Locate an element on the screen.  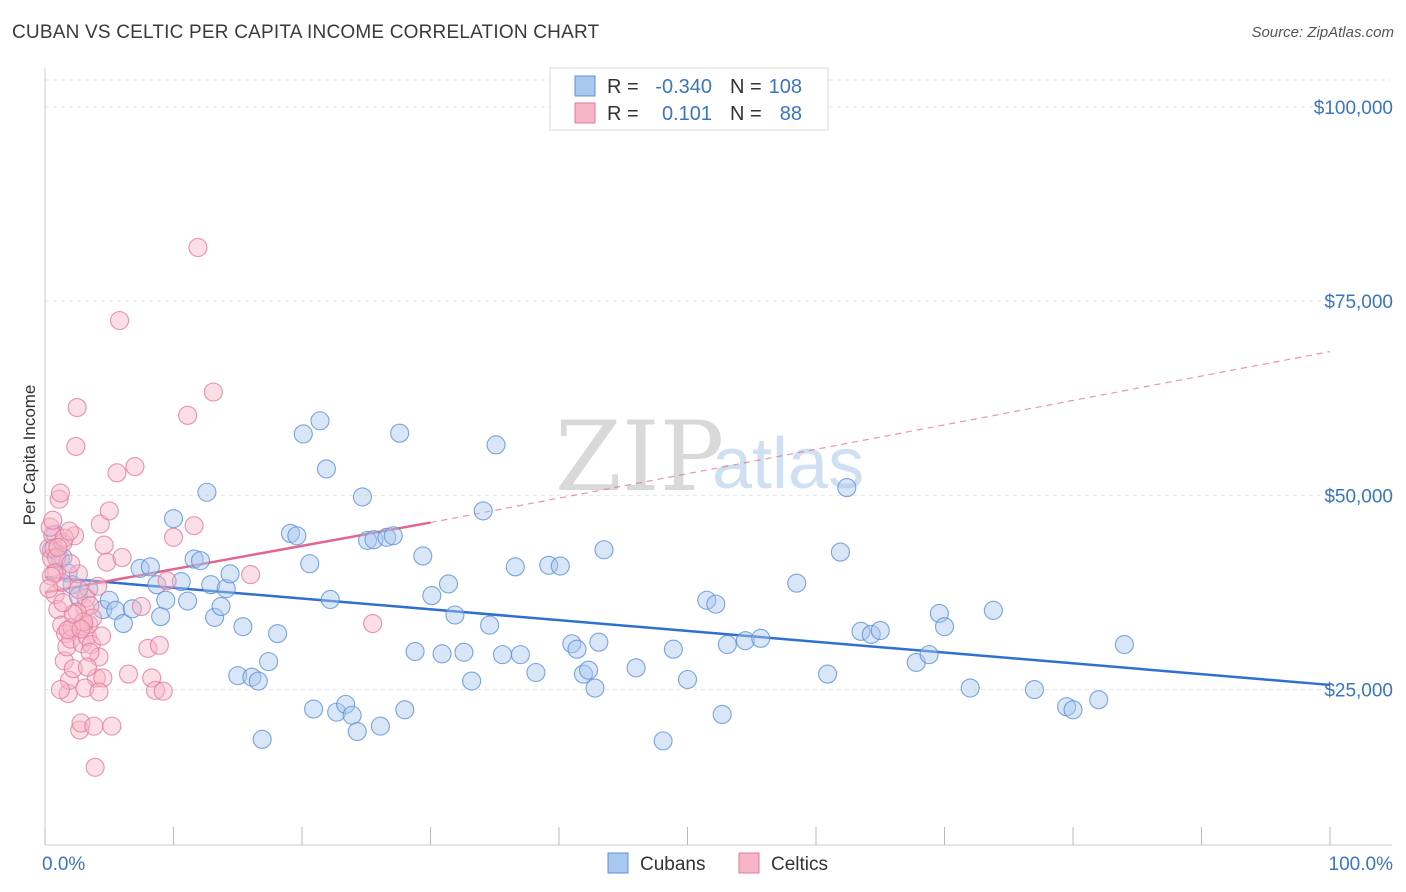
legend-swatch-cubans is located at coordinates (585, 86).